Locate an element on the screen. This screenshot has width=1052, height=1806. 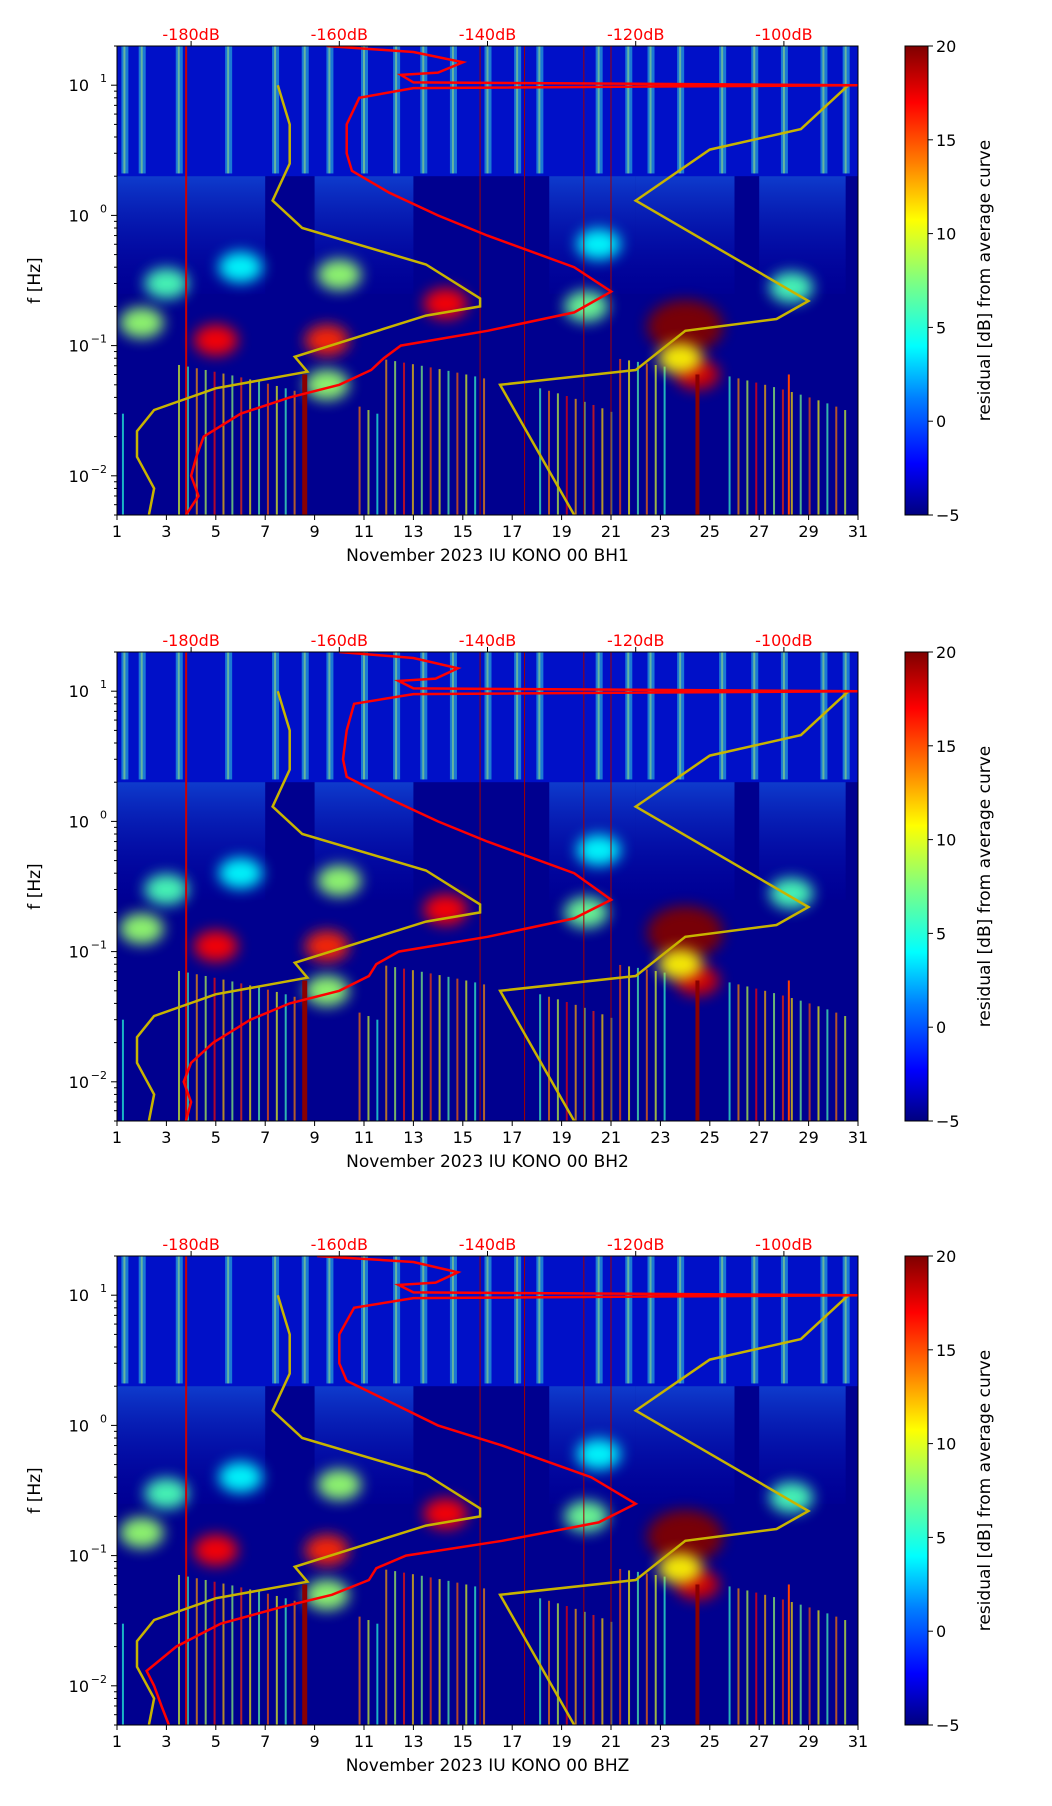
y-tick-exponent: 1 is located at coordinates (103, 78).